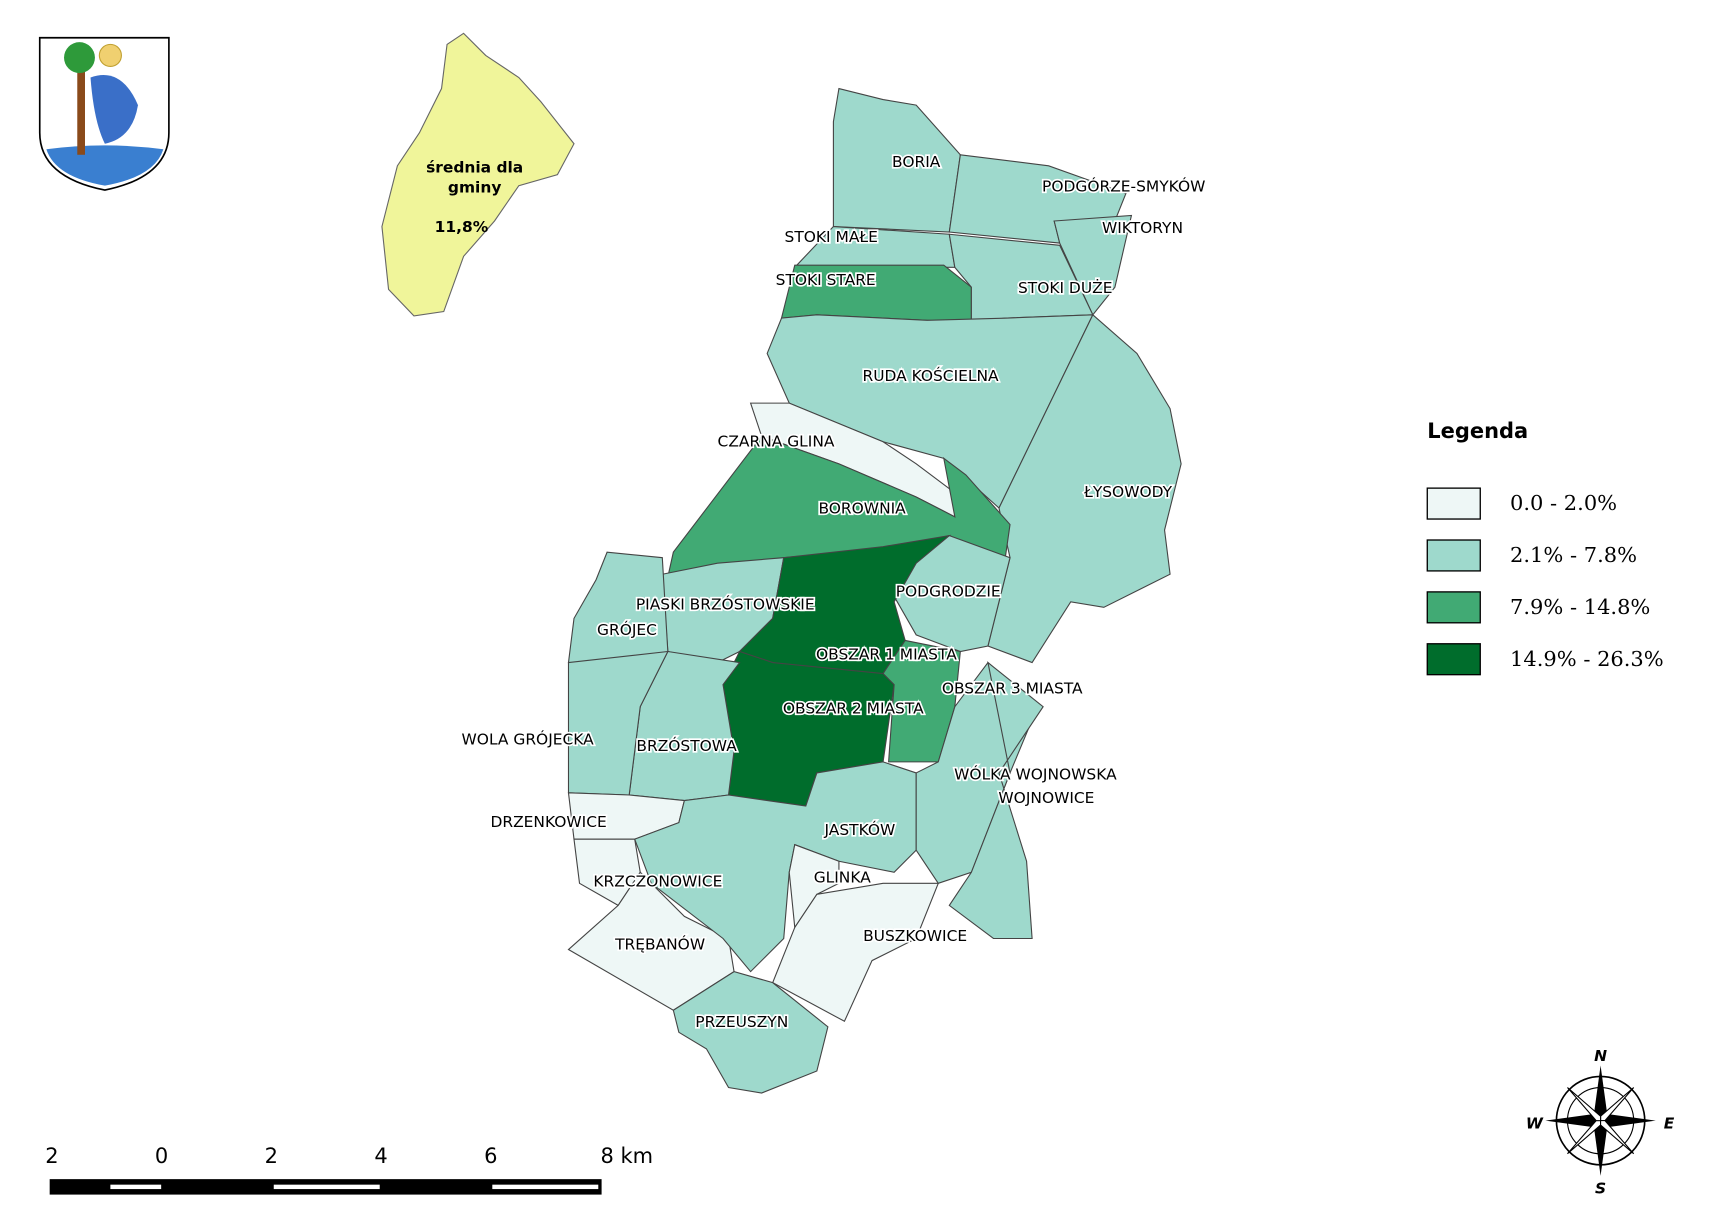 The height and width of the screenshot is (1218, 1722). I want to click on region-label: PIASKI BRZÓSTOWSKIE, so click(725, 604).